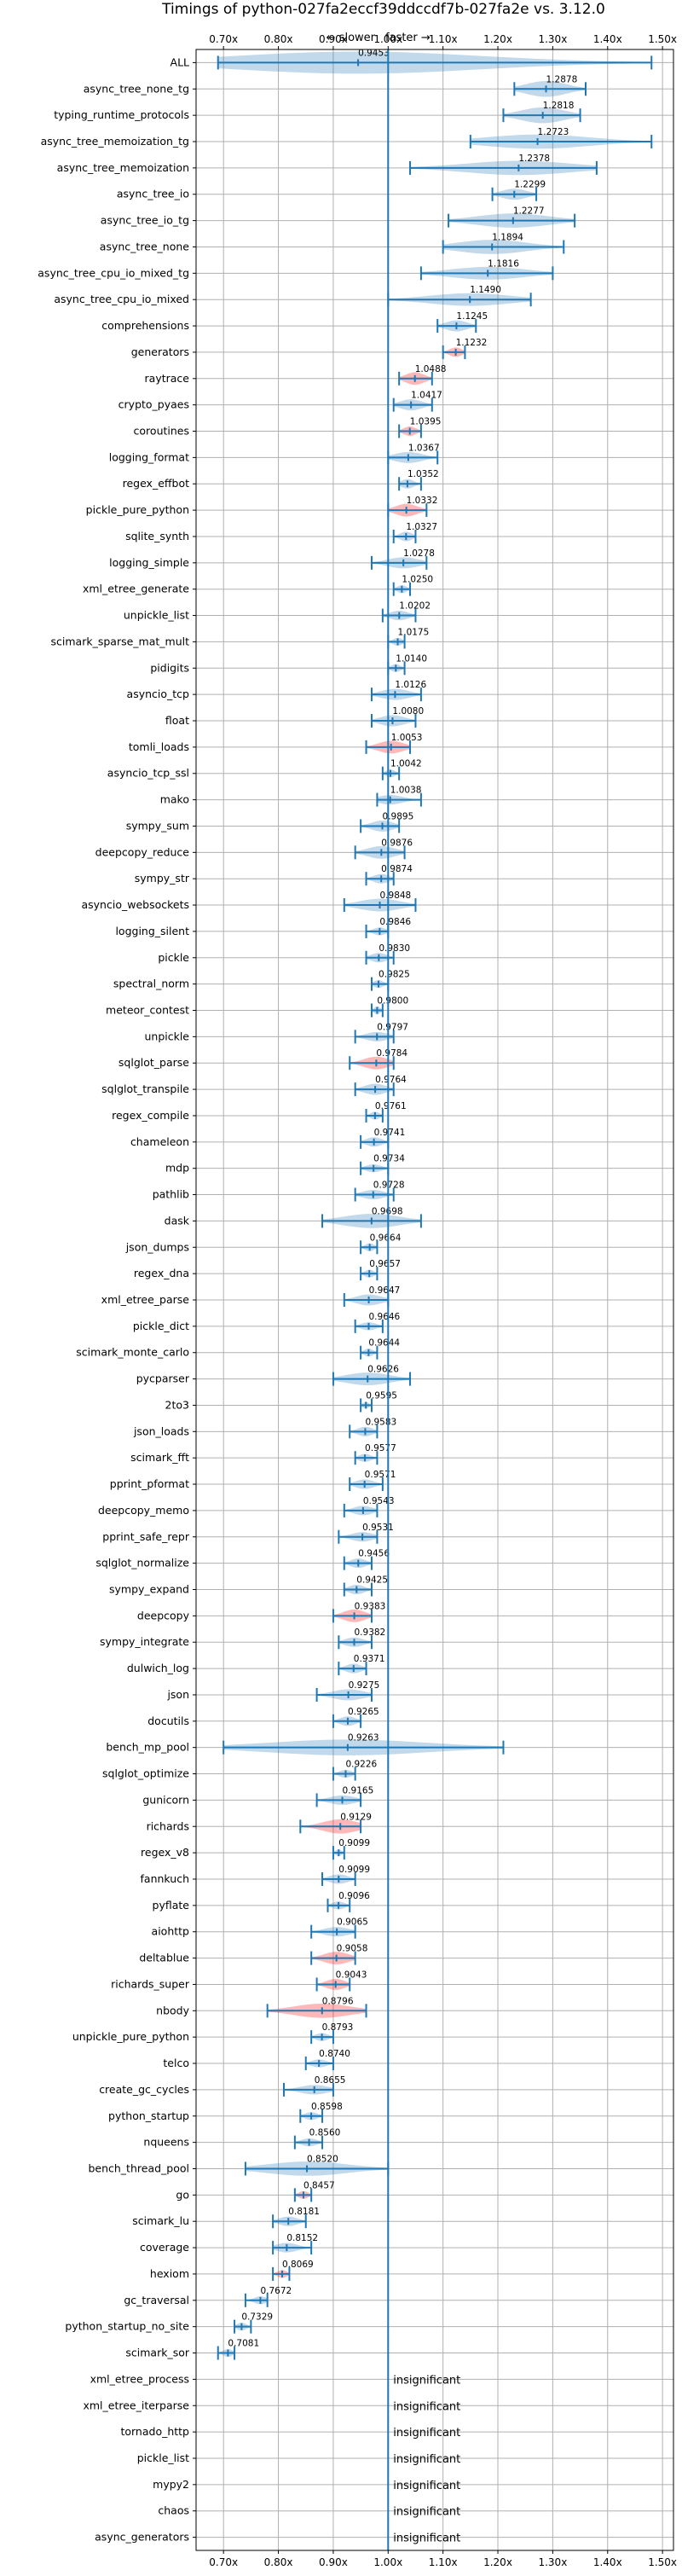 This screenshot has width=682, height=2576. Describe the element at coordinates (164, 1615) in the screenshot. I see `benchmark-label: deepcopy` at that location.